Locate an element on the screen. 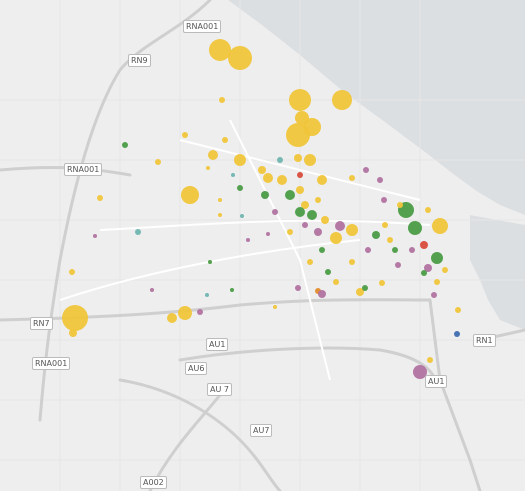  road-label: RN7 is located at coordinates (41, 323).